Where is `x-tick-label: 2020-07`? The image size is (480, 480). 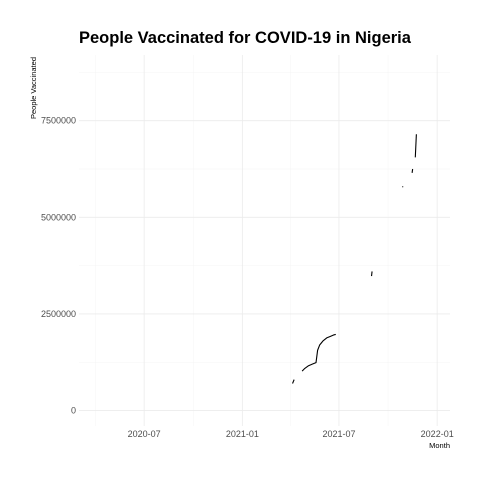 x-tick-label: 2020-07 is located at coordinates (144, 434).